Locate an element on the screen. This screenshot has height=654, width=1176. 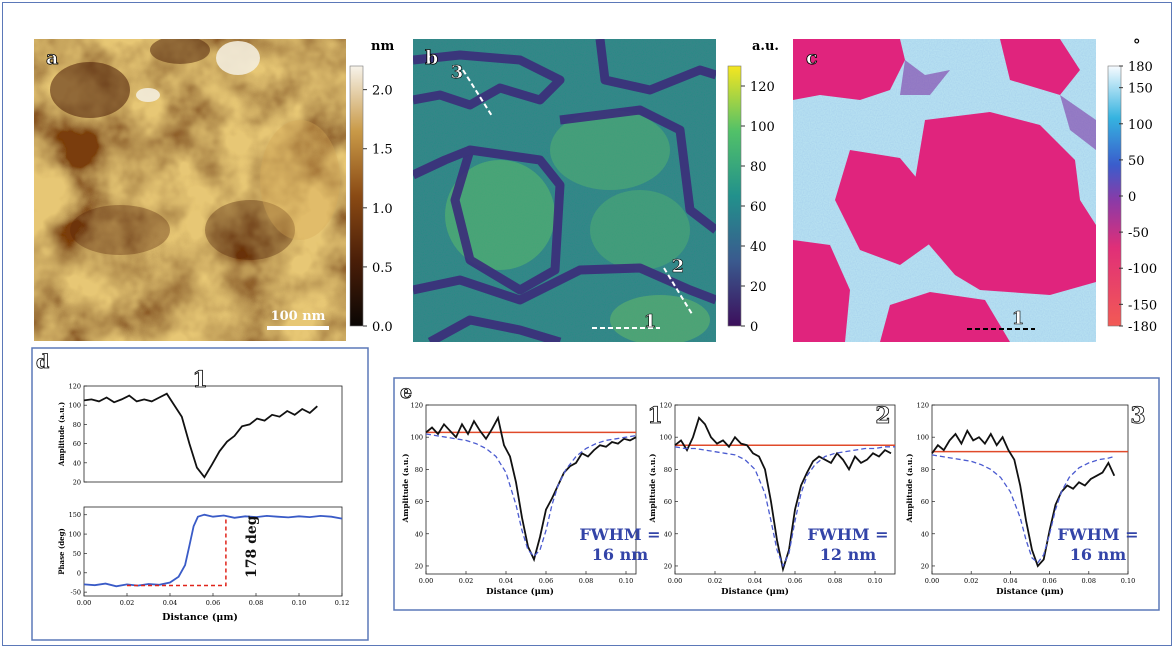
panel-e-profile-2-label: 2 is located at coordinates (882, 416).